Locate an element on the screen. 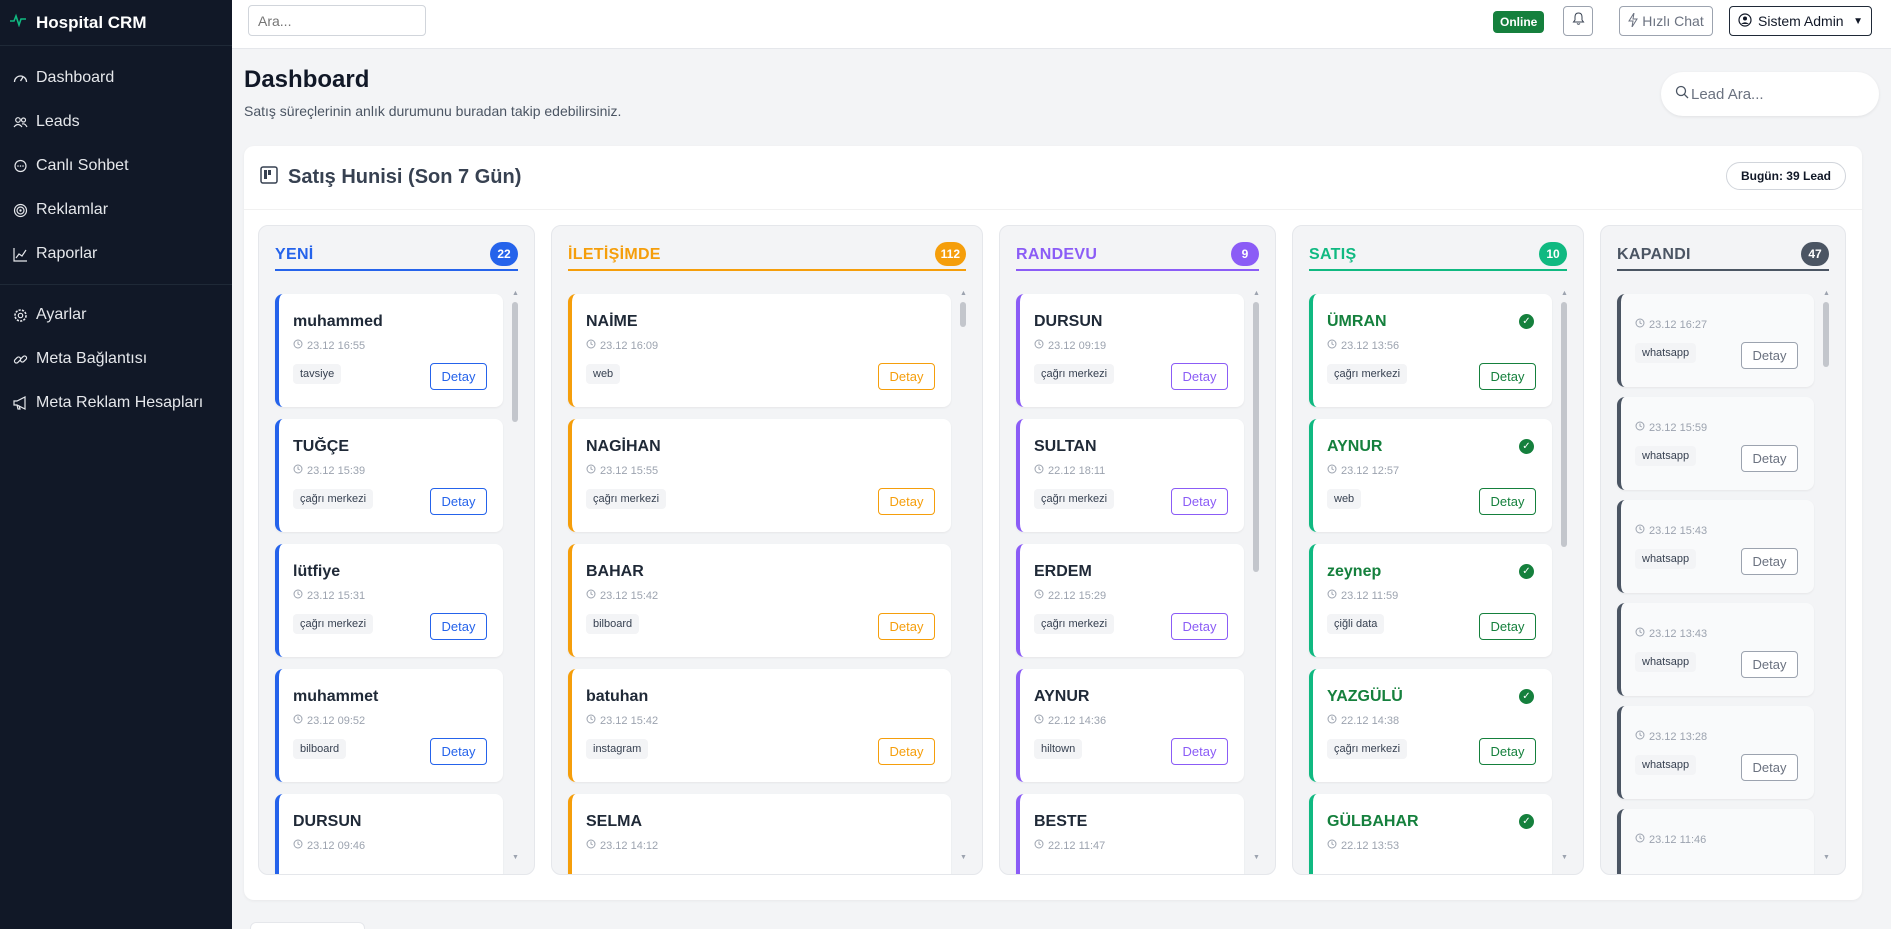 Image resolution: width=1891 pixels, height=929 pixels. lead-card: 23.12 13:28 whatsapp Detay is located at coordinates (1715, 752).